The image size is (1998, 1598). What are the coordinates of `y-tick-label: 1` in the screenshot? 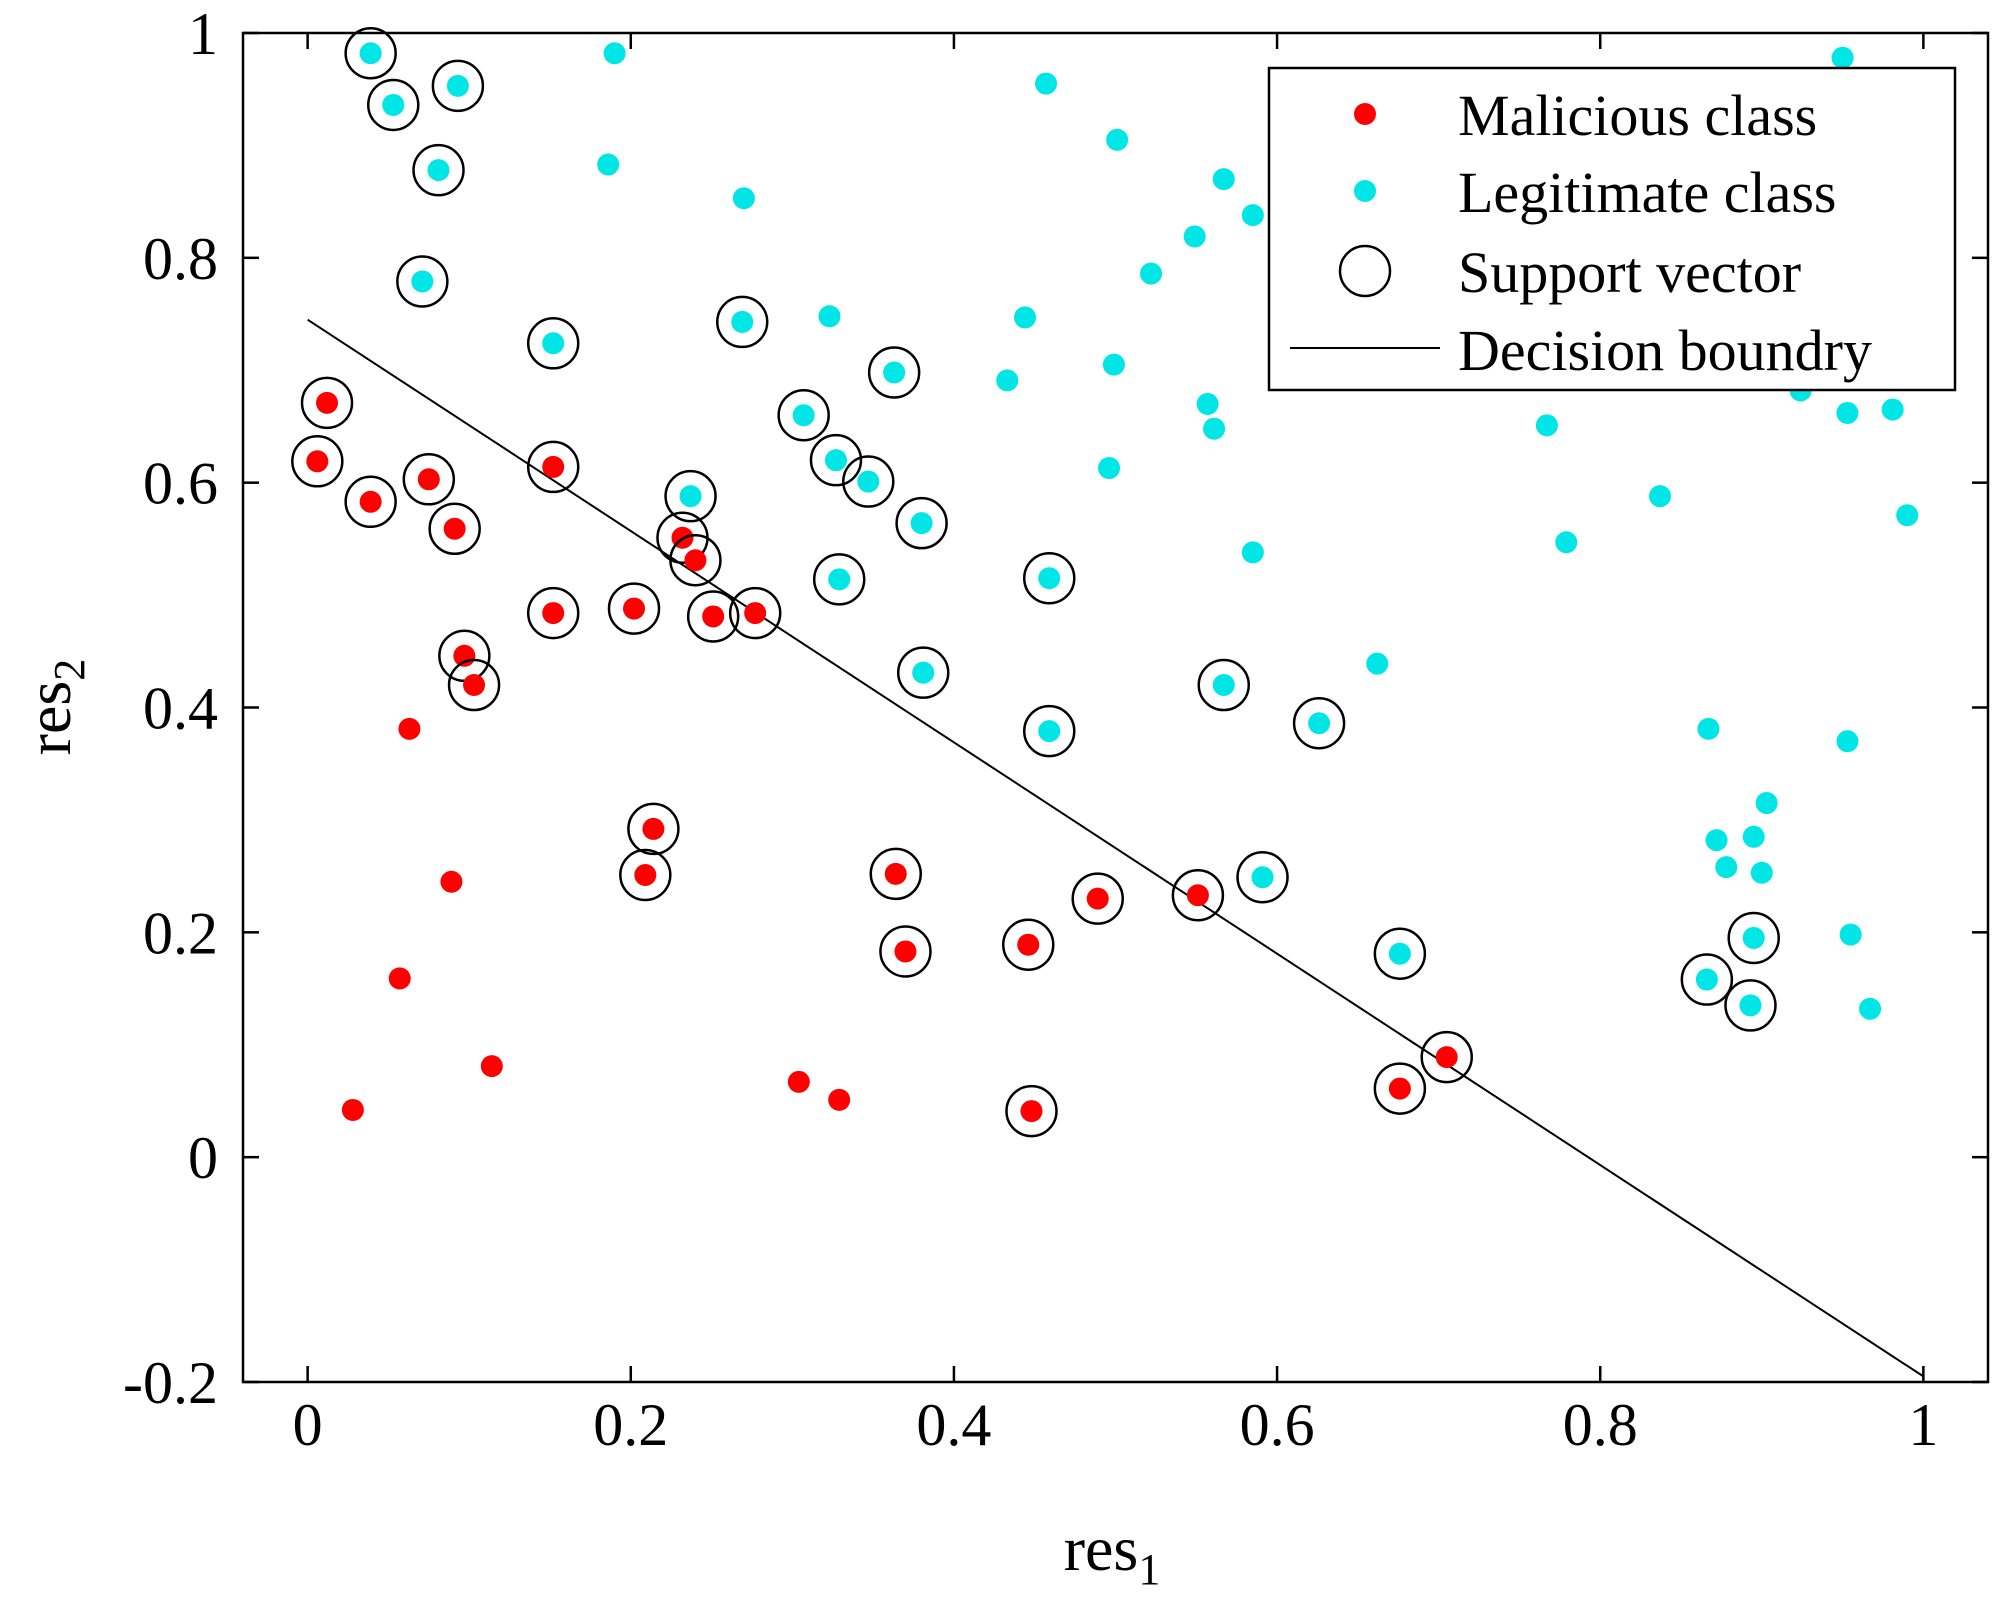 It's located at (203, 34).